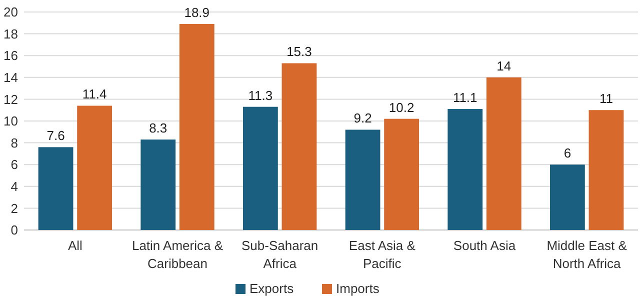  Describe the element at coordinates (75, 245) in the screenshot. I see `x-tick-label: All` at that location.